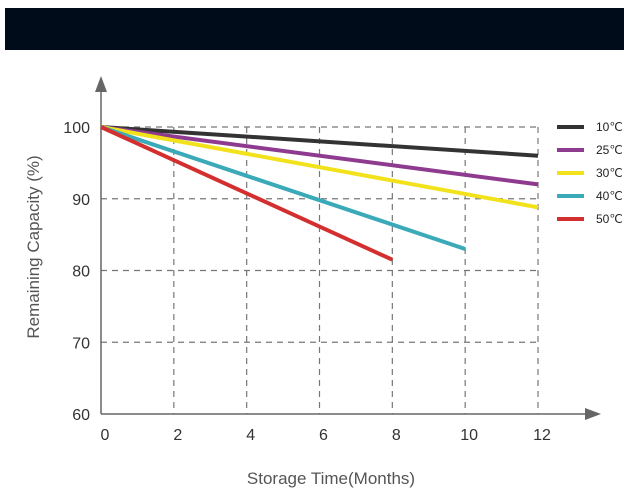  Describe the element at coordinates (81, 272) in the screenshot. I see `y-tick-label: 80` at that location.